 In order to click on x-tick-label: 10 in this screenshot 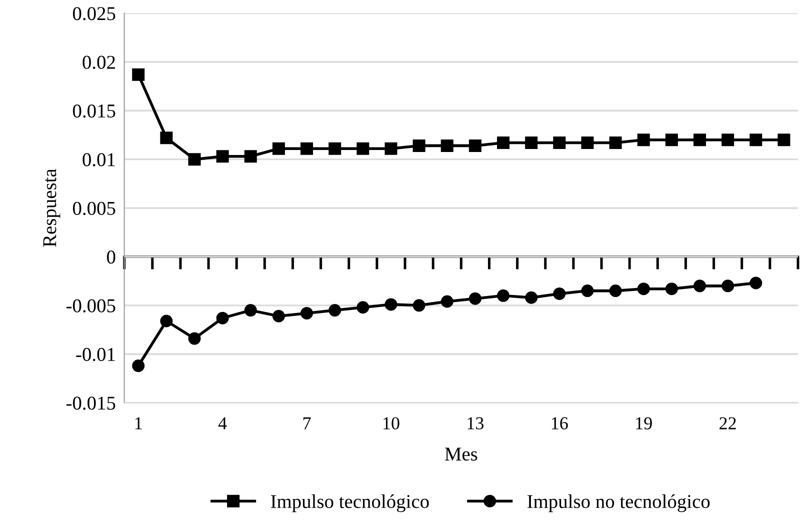, I will do `click(392, 423)`.